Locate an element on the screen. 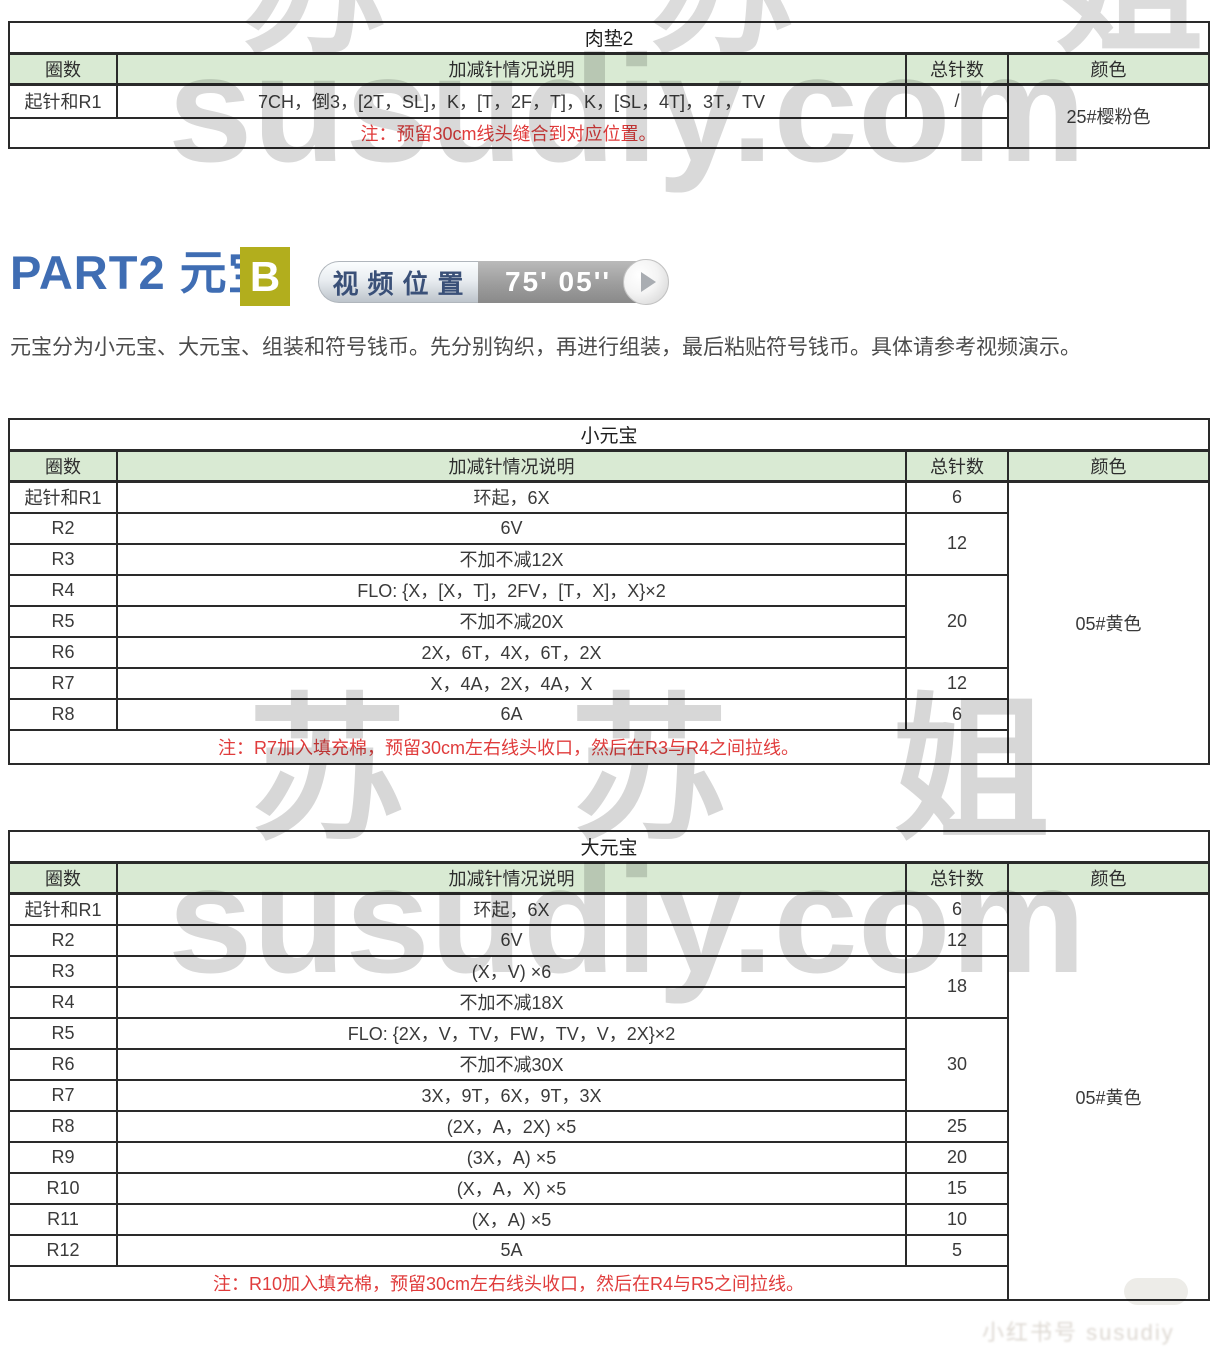 The width and height of the screenshot is (1216, 1372). table-title: 肉垫2 is located at coordinates (609, 38).